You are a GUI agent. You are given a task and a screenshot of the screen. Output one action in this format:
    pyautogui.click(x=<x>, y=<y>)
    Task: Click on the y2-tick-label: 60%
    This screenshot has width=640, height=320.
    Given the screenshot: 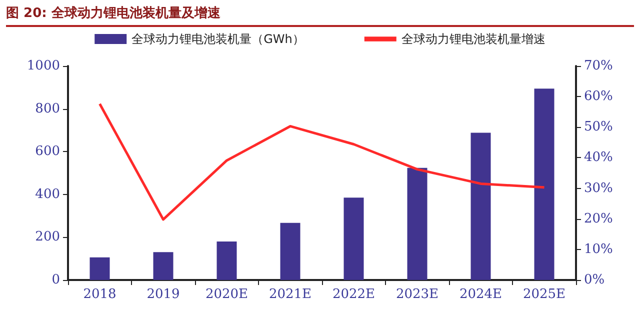 What is the action you would take?
    pyautogui.click(x=598, y=96)
    